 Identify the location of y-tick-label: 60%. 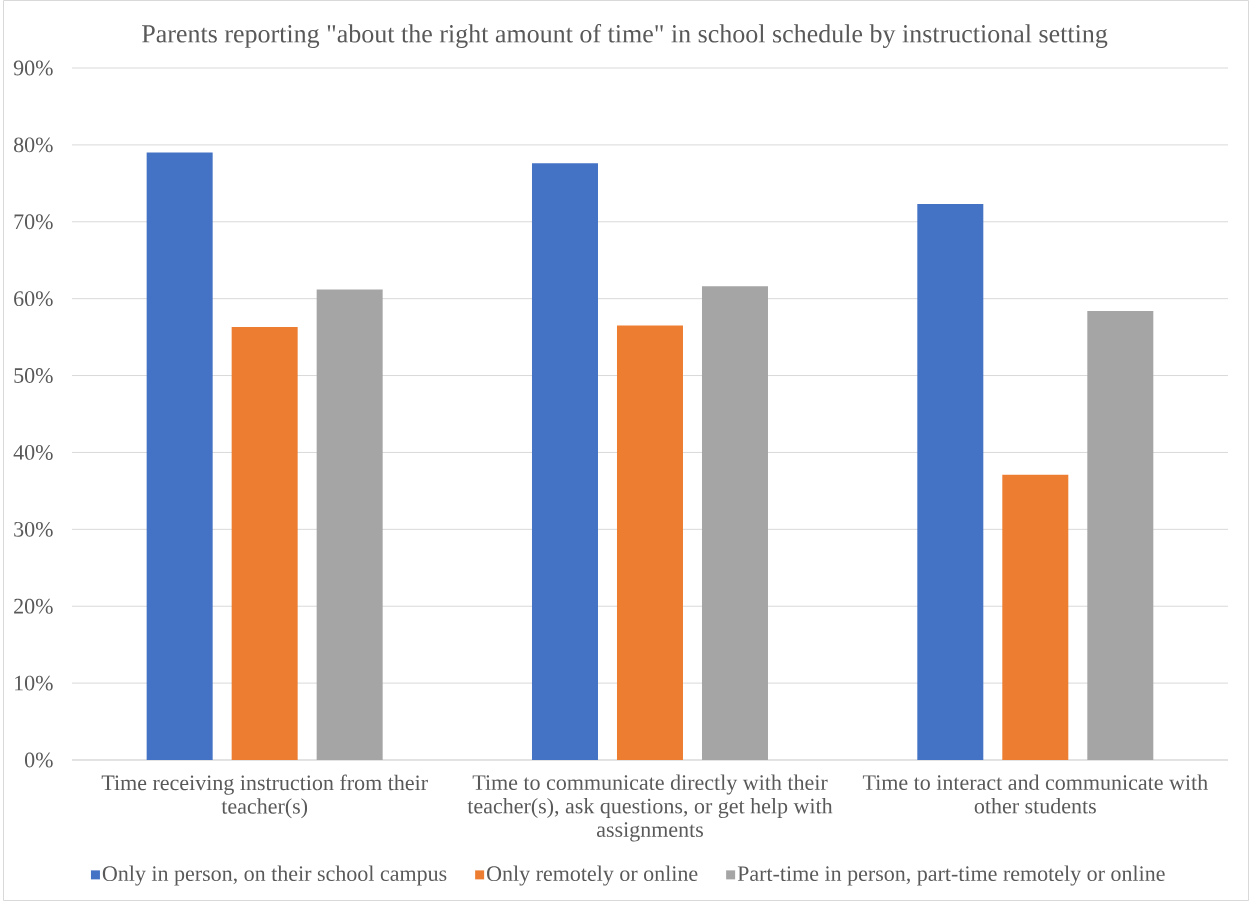
(33, 299).